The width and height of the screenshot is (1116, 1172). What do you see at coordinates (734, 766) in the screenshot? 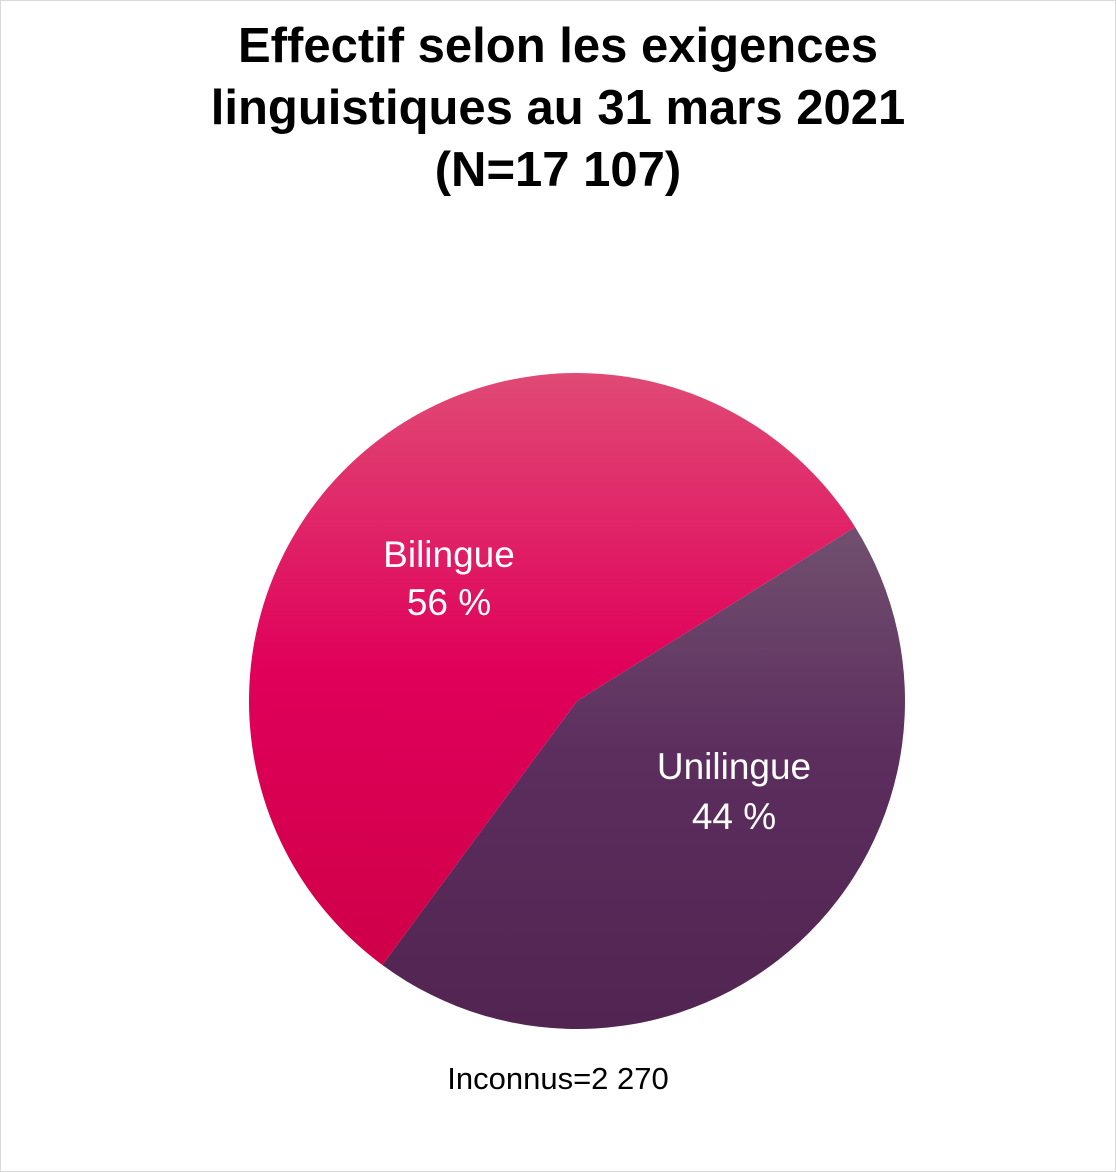
I see `slice-label-unilingue: Unilingue` at bounding box center [734, 766].